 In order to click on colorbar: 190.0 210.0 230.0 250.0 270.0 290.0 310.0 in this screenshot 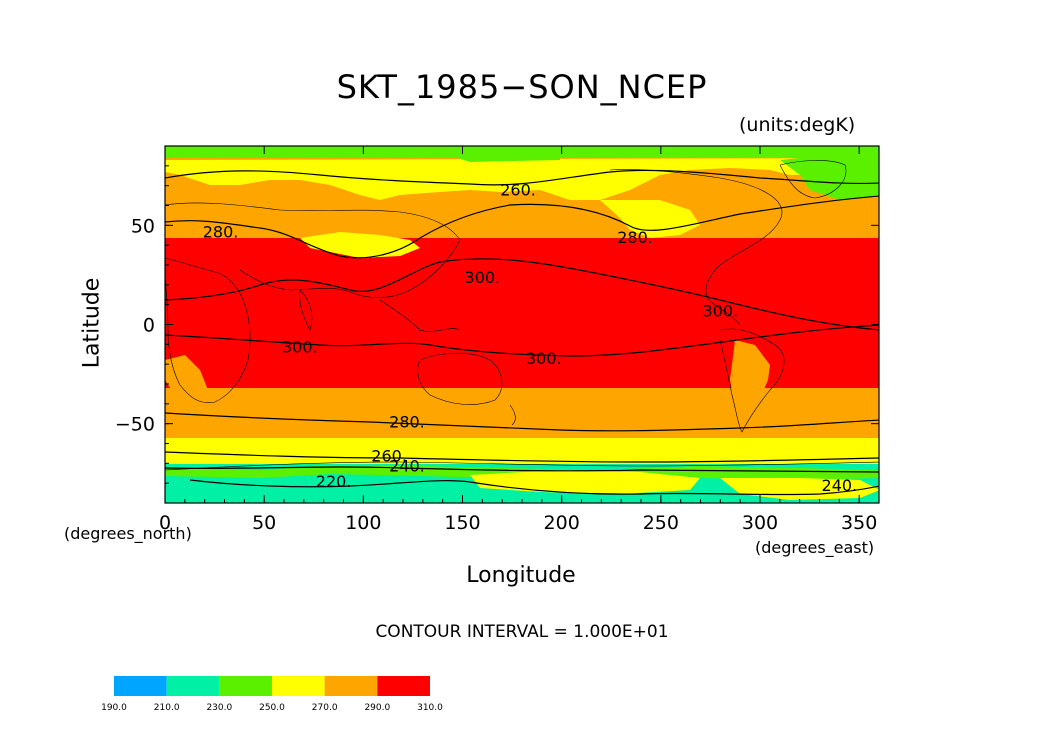, I will do `click(272, 694)`.